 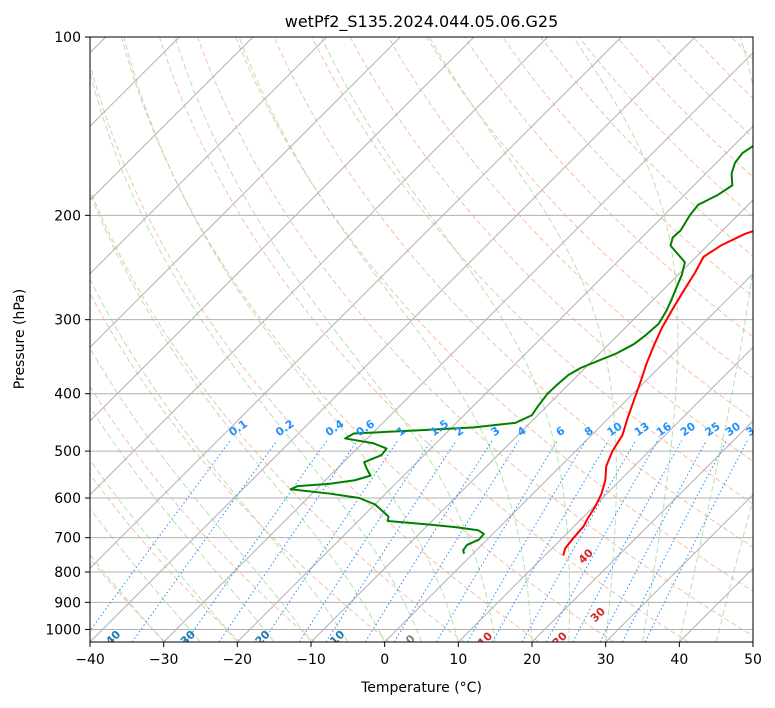 I want to click on x-tick-label: −40, so click(x=90, y=660).